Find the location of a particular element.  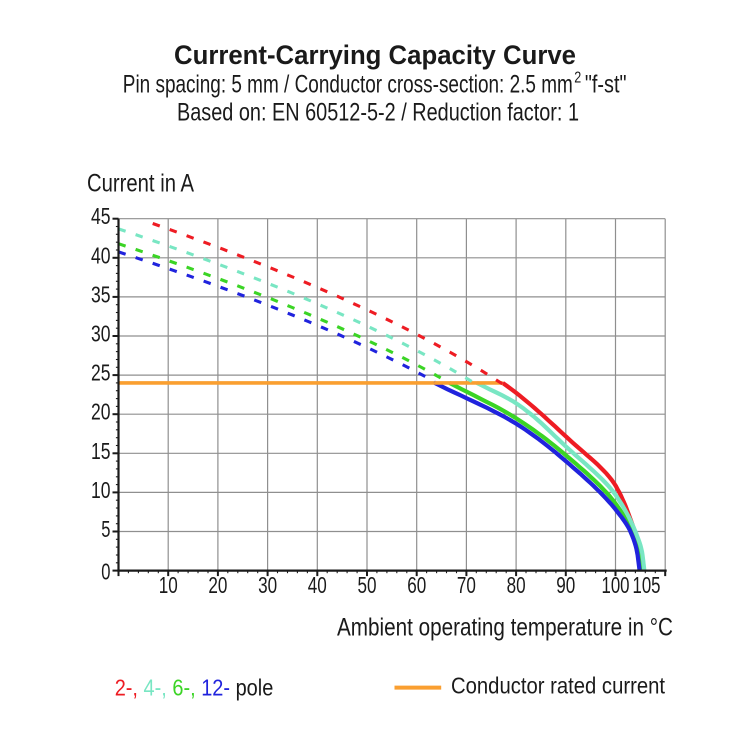

svg-text: 90 is located at coordinates (565, 585).